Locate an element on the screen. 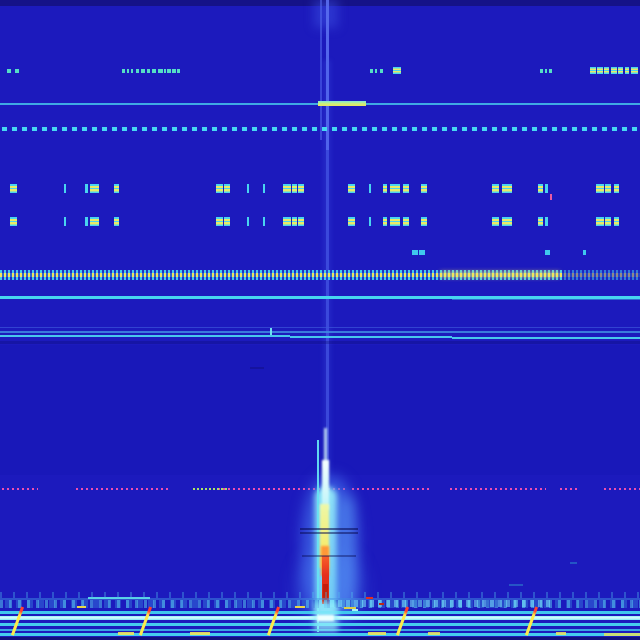  plume-red-core is located at coordinates (325, 580).